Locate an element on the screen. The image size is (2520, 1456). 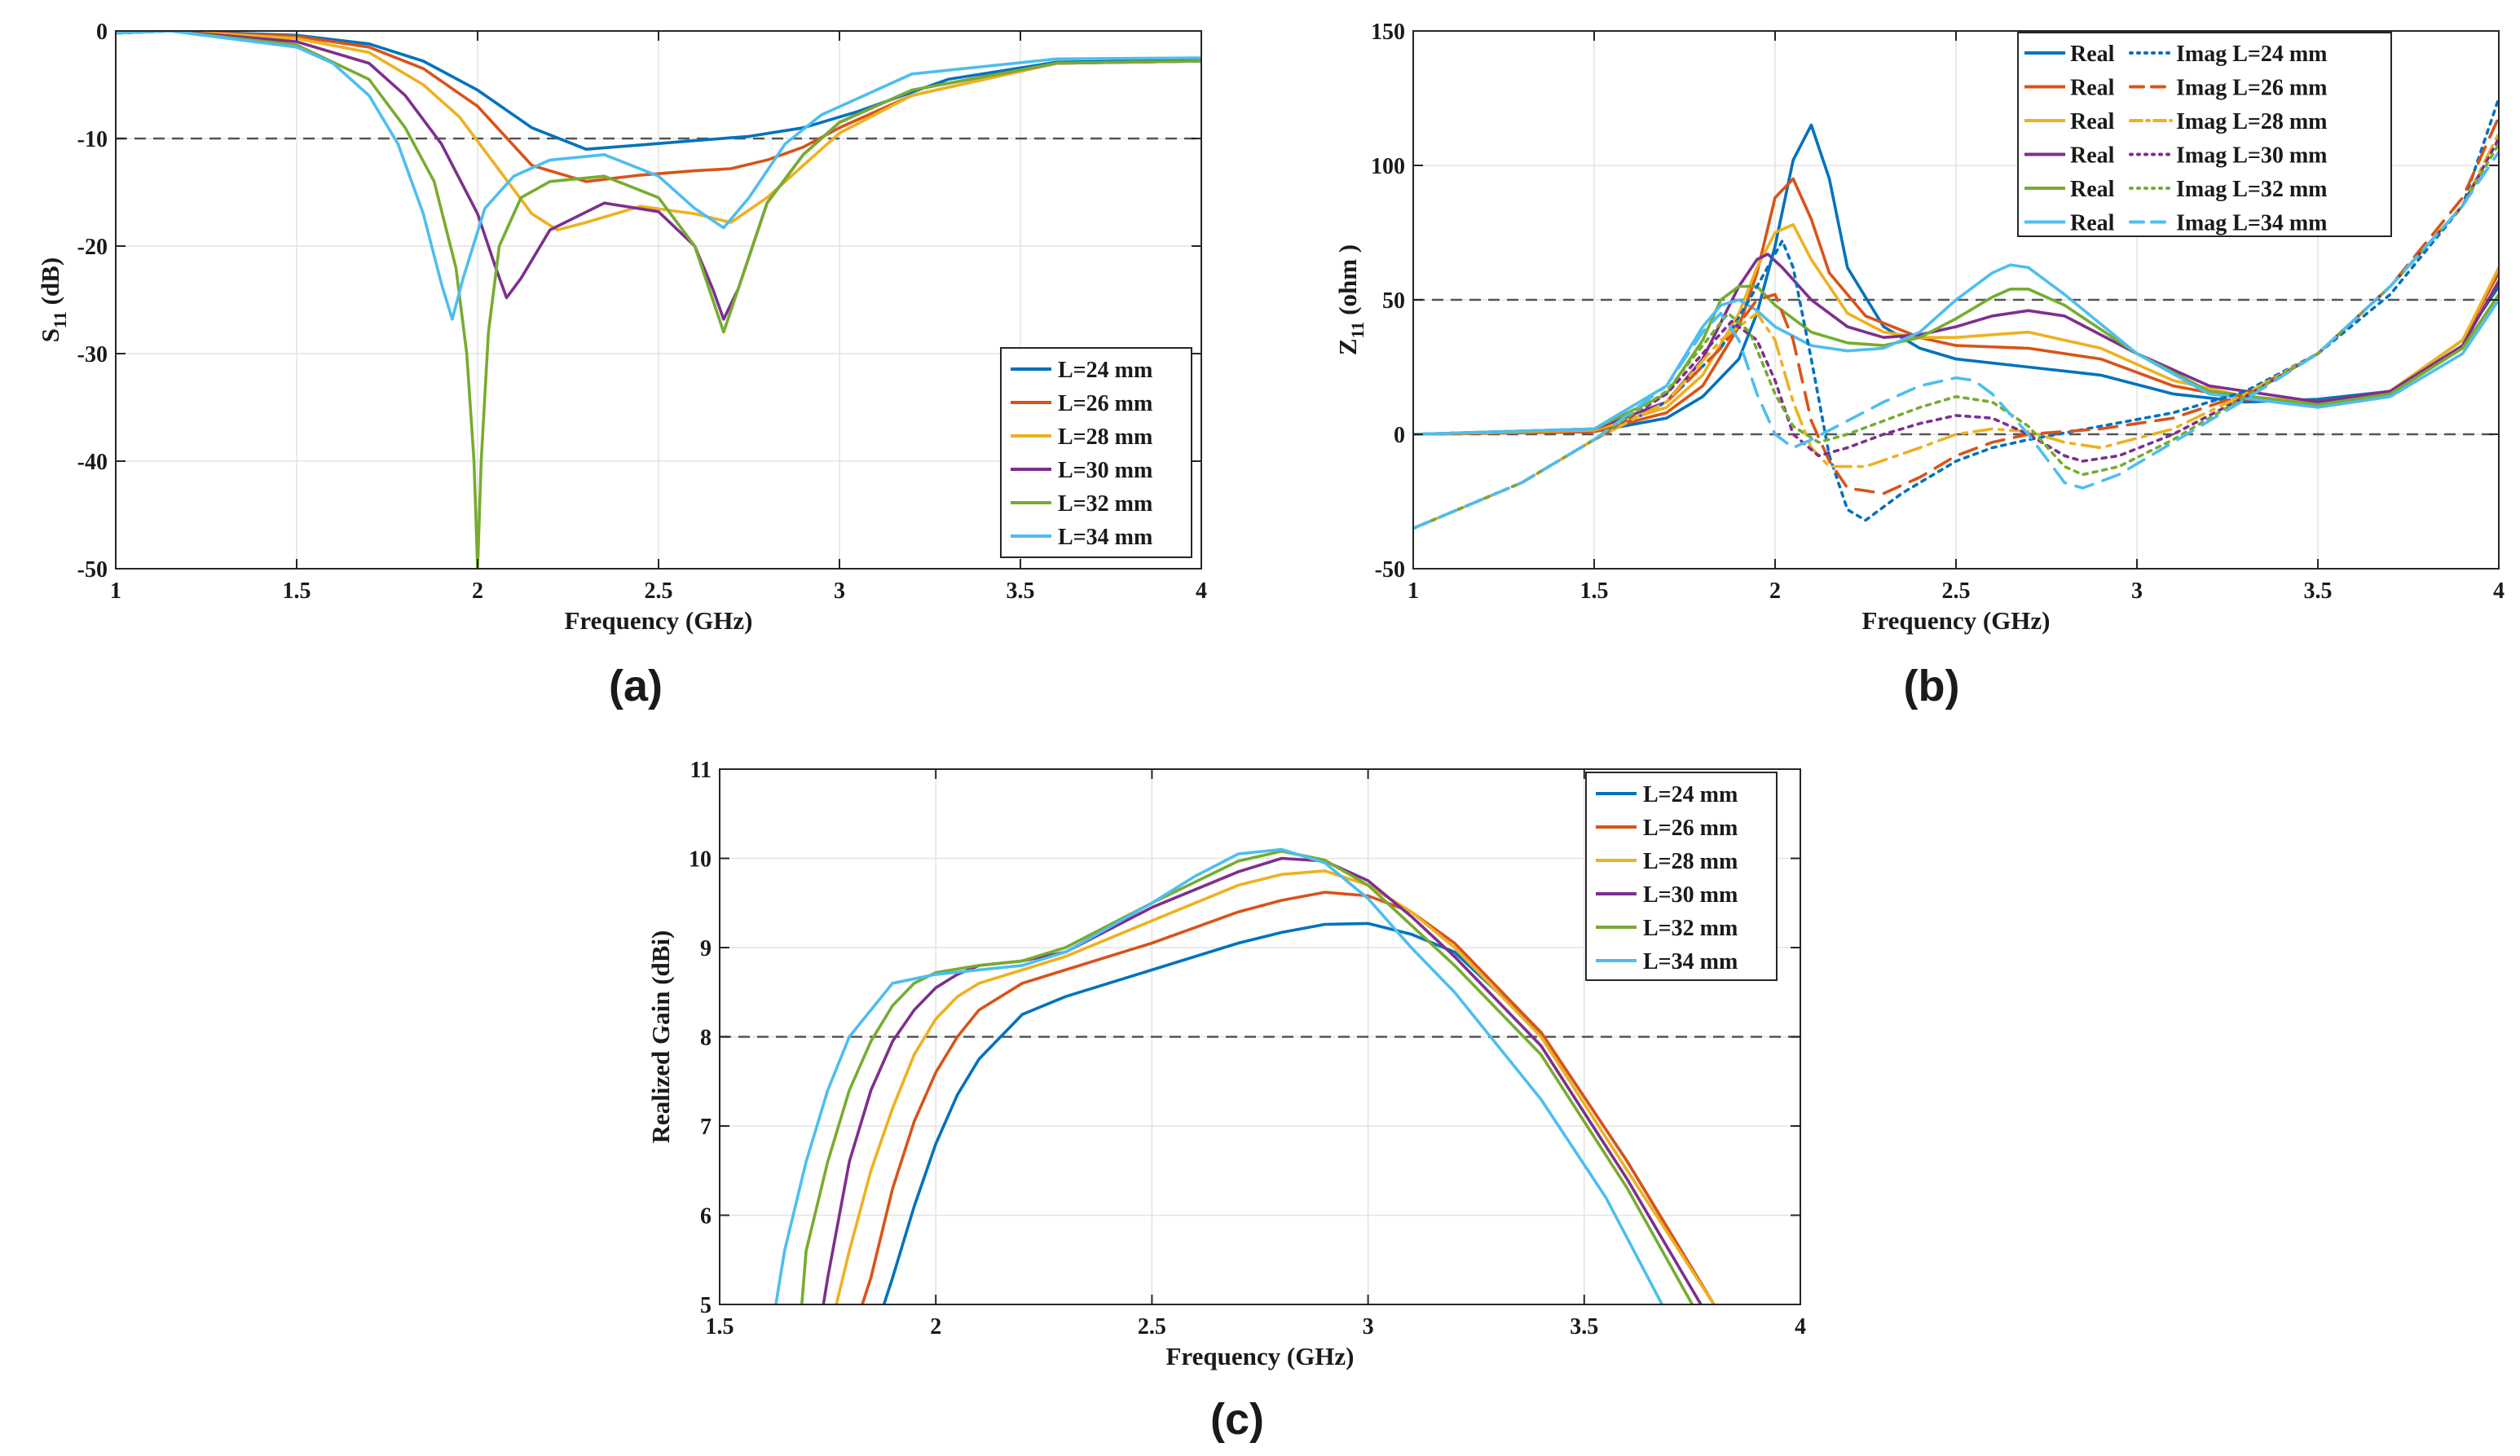
y-tick-label: 7 is located at coordinates (706, 1127).